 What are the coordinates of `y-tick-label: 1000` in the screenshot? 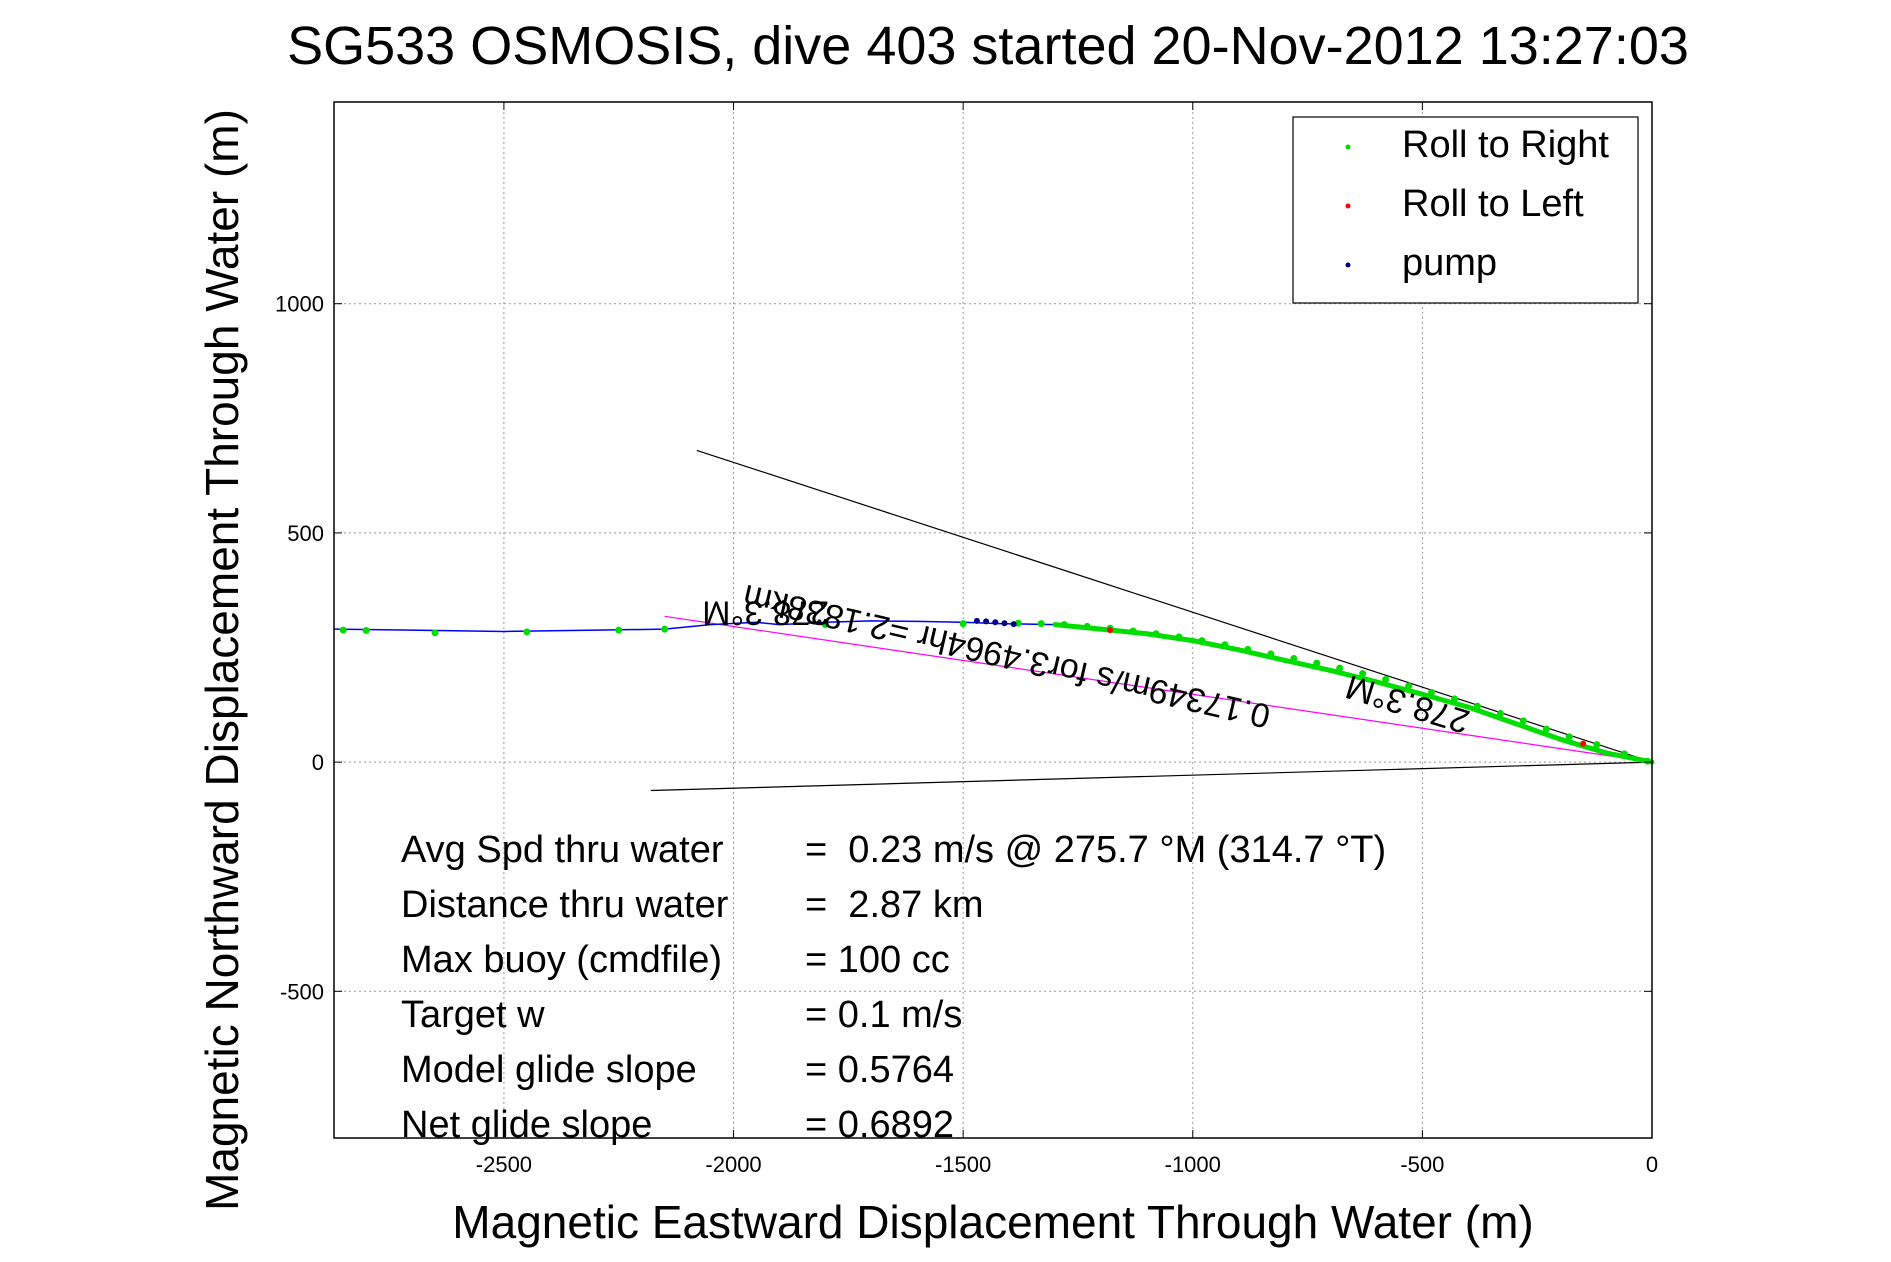 It's located at (299, 304).